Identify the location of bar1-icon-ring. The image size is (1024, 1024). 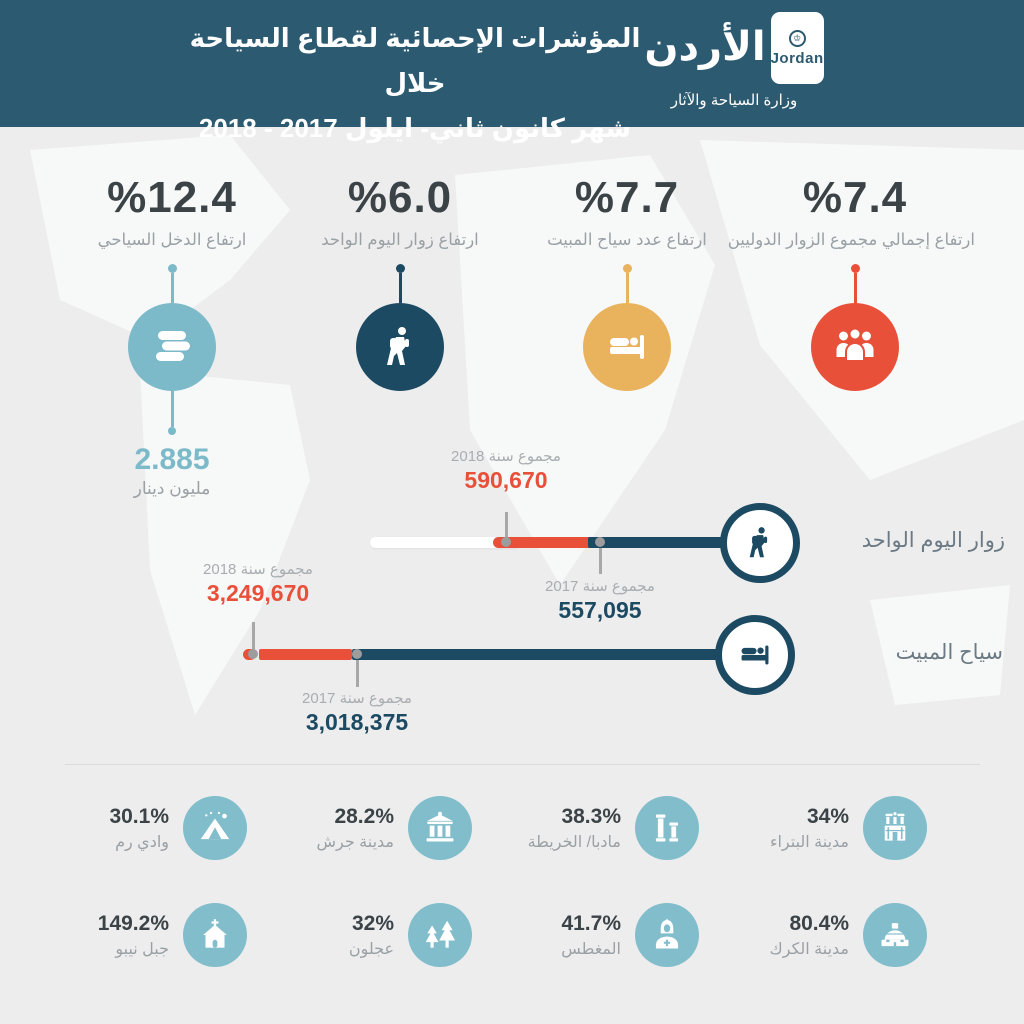
(760, 543).